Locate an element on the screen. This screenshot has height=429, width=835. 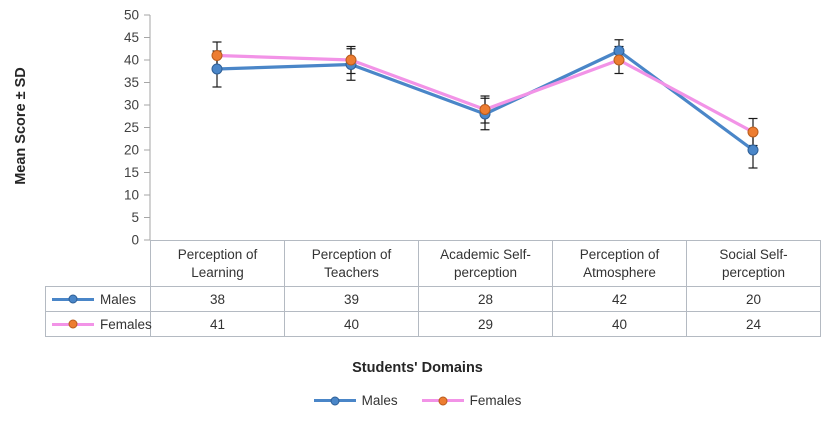
legend-item-females: Females is located at coordinates (471, 400).